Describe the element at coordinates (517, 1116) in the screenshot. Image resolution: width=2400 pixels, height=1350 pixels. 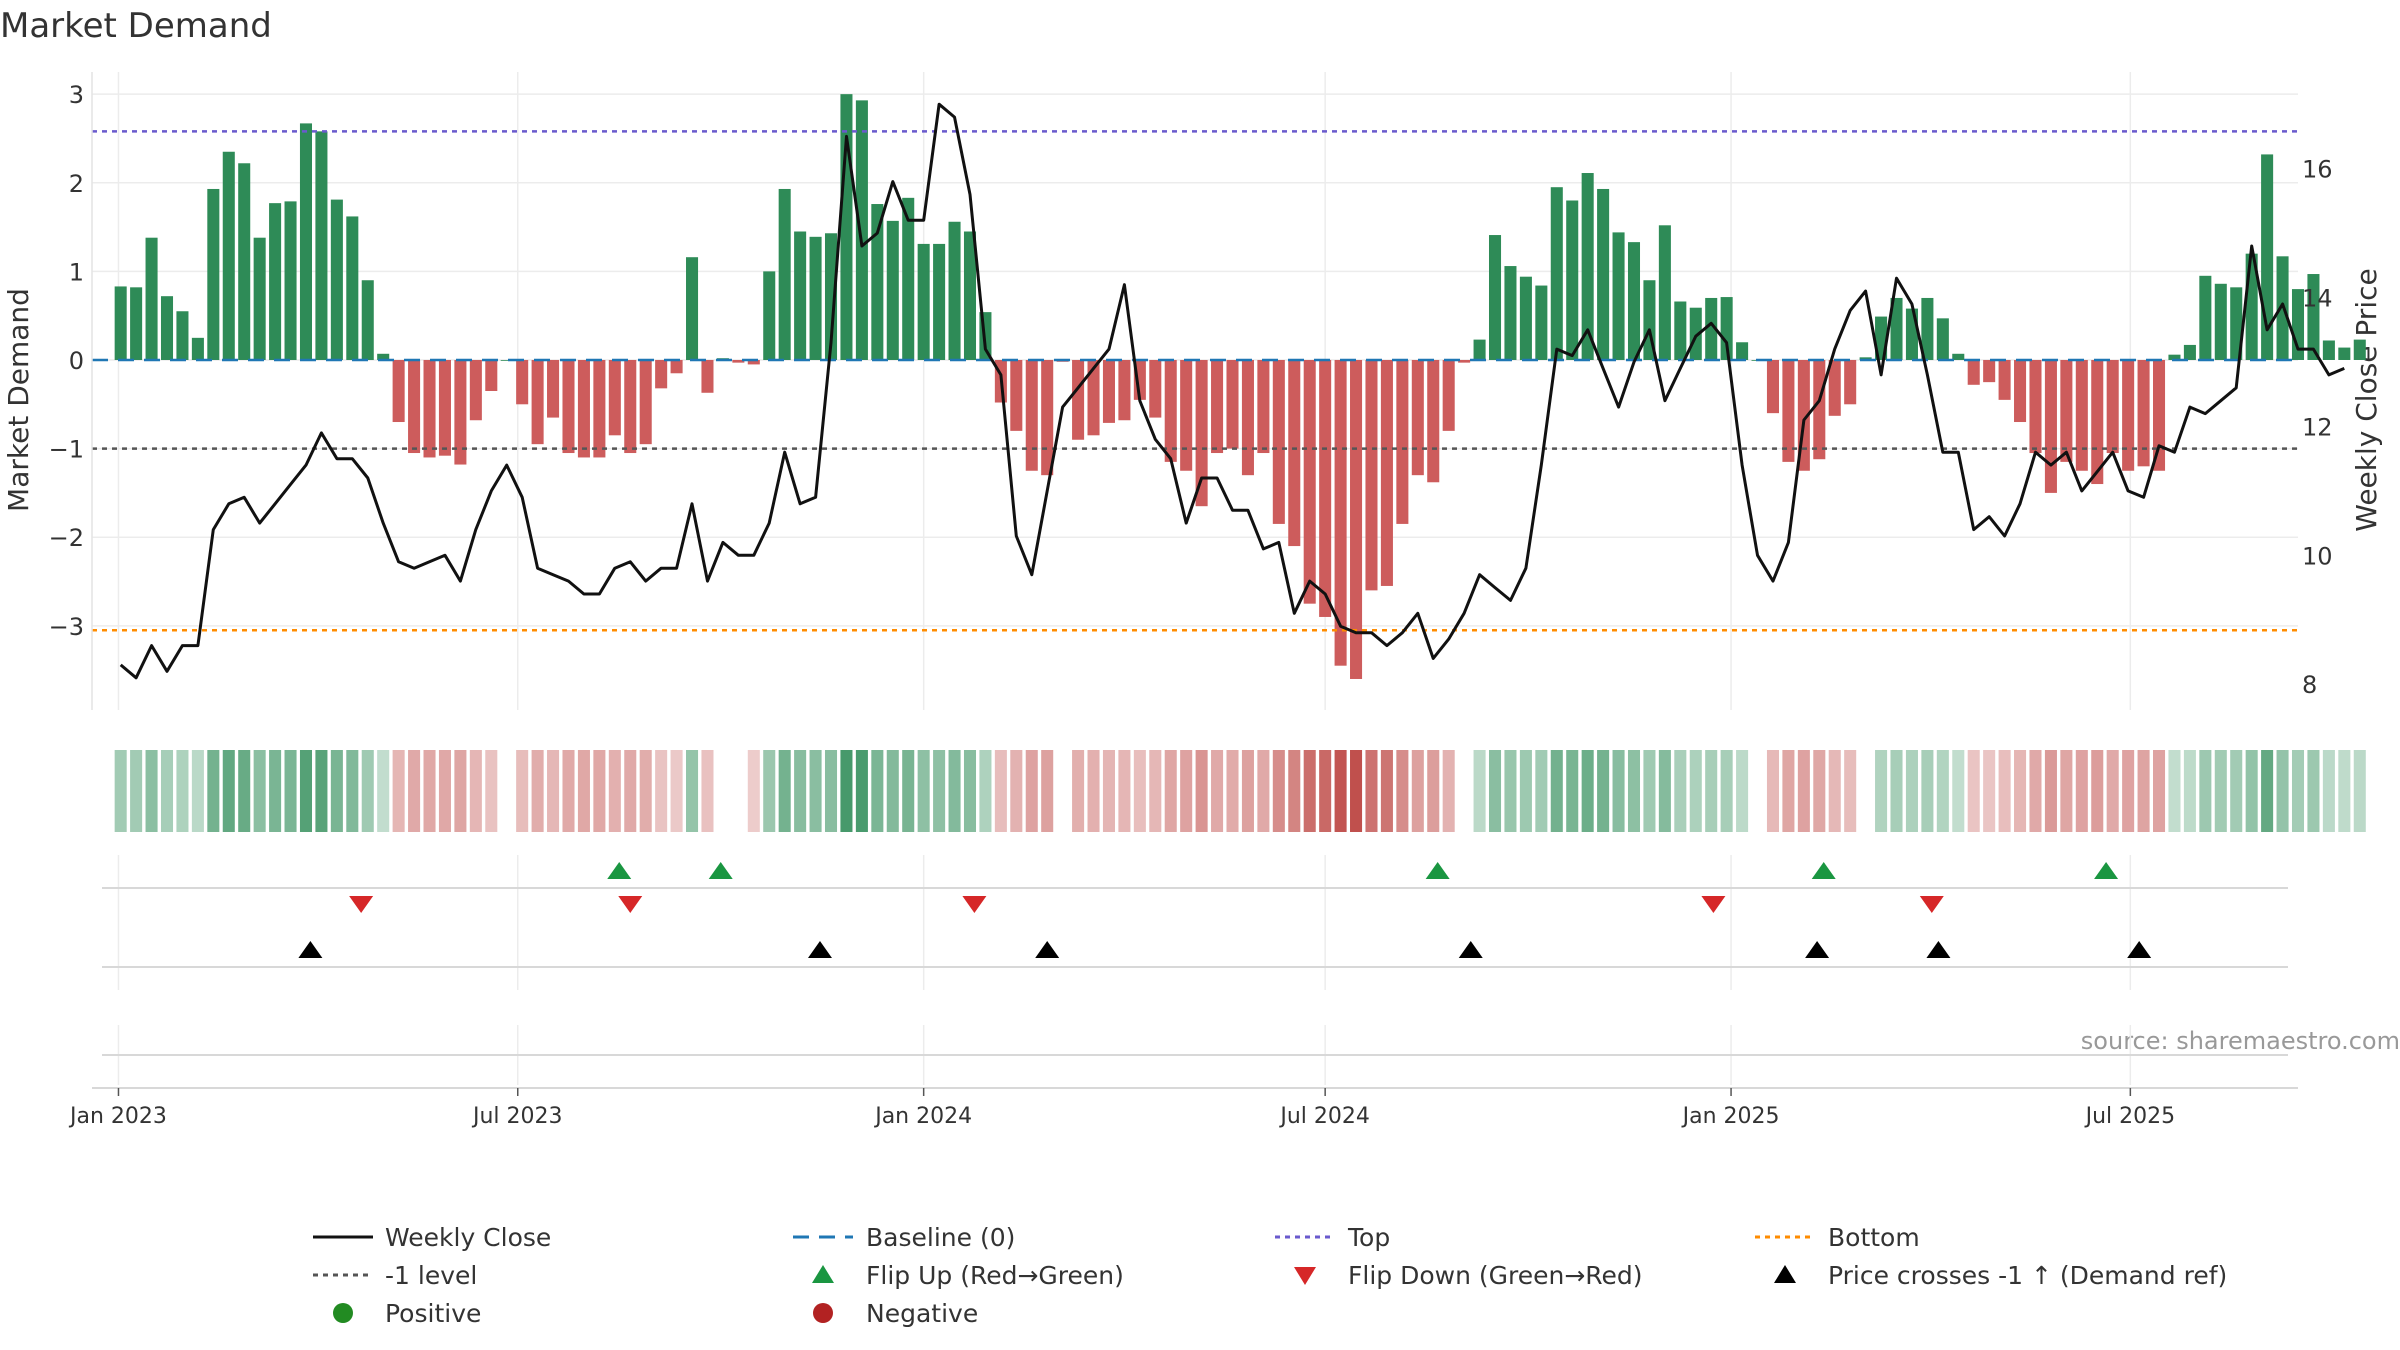
I see `x-tick-label: Jul 2023` at that location.